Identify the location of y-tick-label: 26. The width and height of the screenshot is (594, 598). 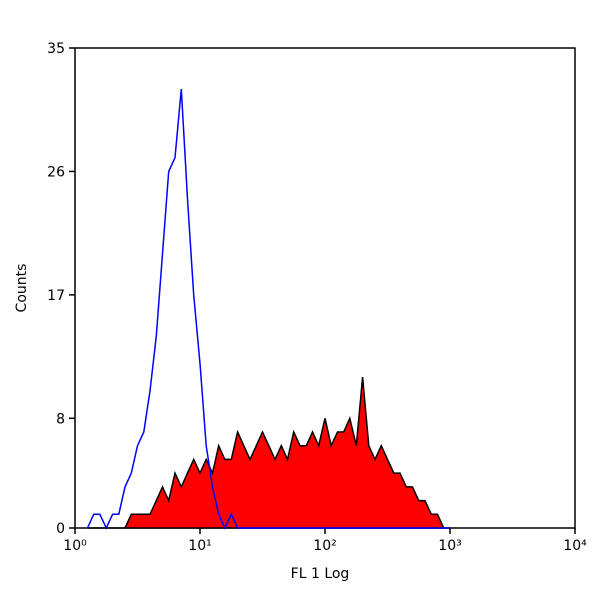
(56, 172).